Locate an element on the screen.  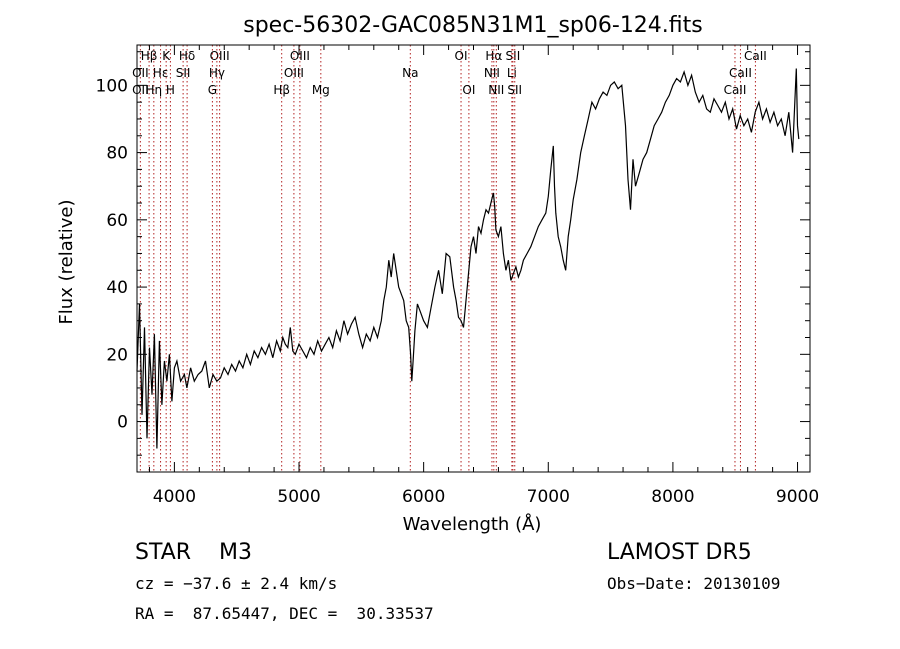
line-marker-label: Mg is located at coordinates (321, 90).